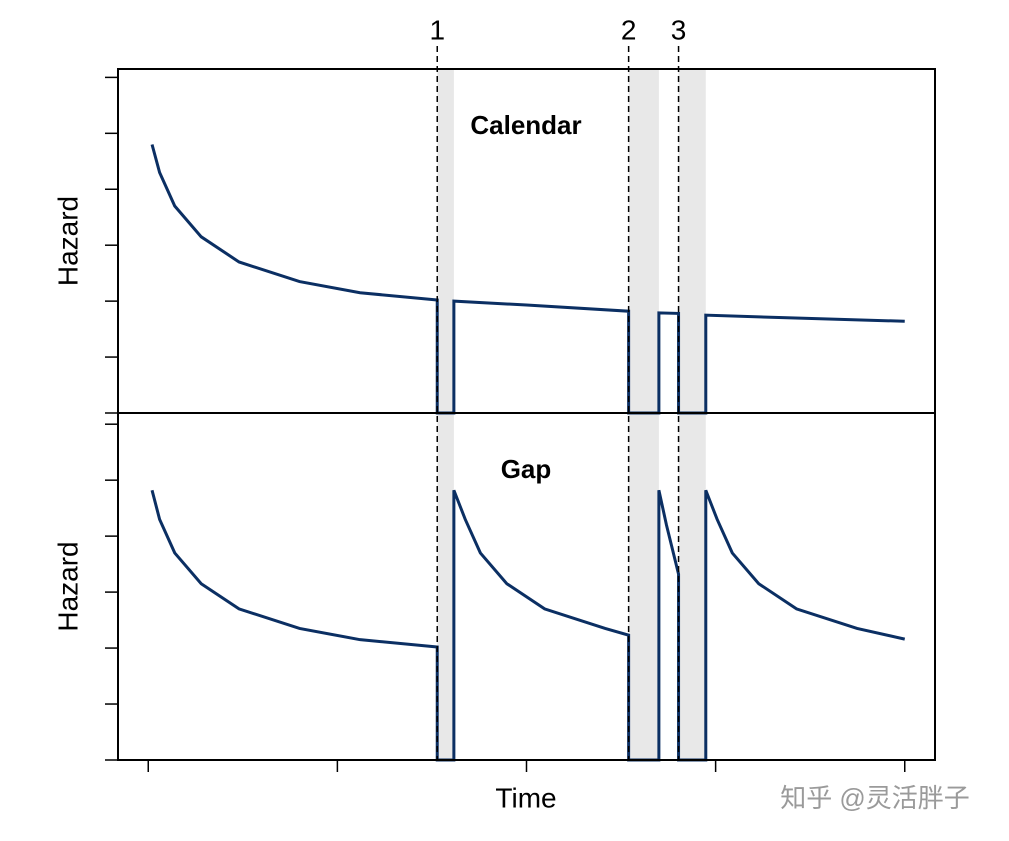  What do you see at coordinates (526, 469) in the screenshot?
I see `panel-title: Gap` at bounding box center [526, 469].